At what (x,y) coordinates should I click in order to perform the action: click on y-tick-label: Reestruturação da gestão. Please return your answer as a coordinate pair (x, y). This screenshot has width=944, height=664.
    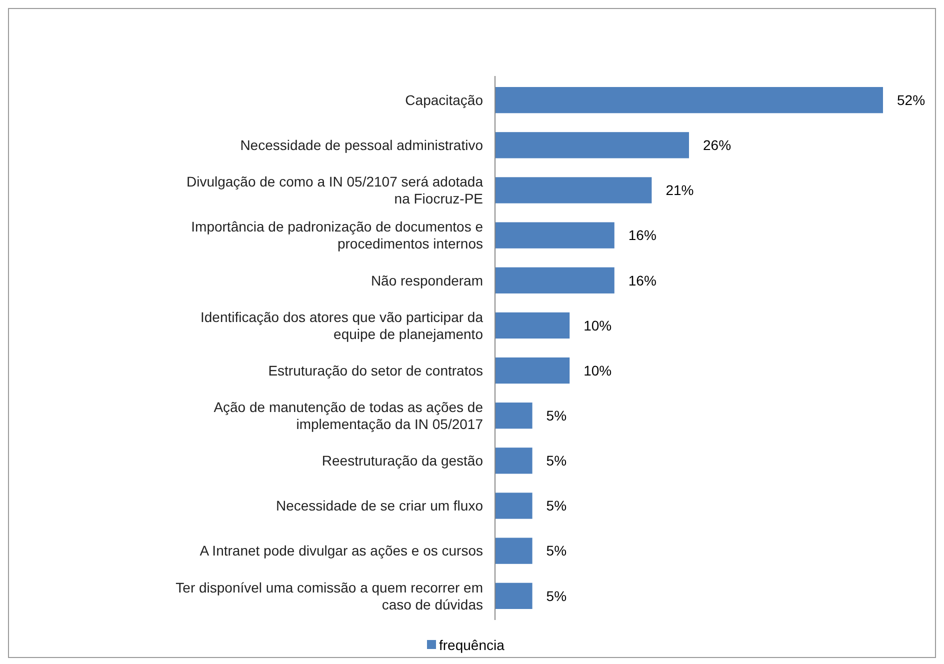
    Looking at the image, I should click on (403, 460).